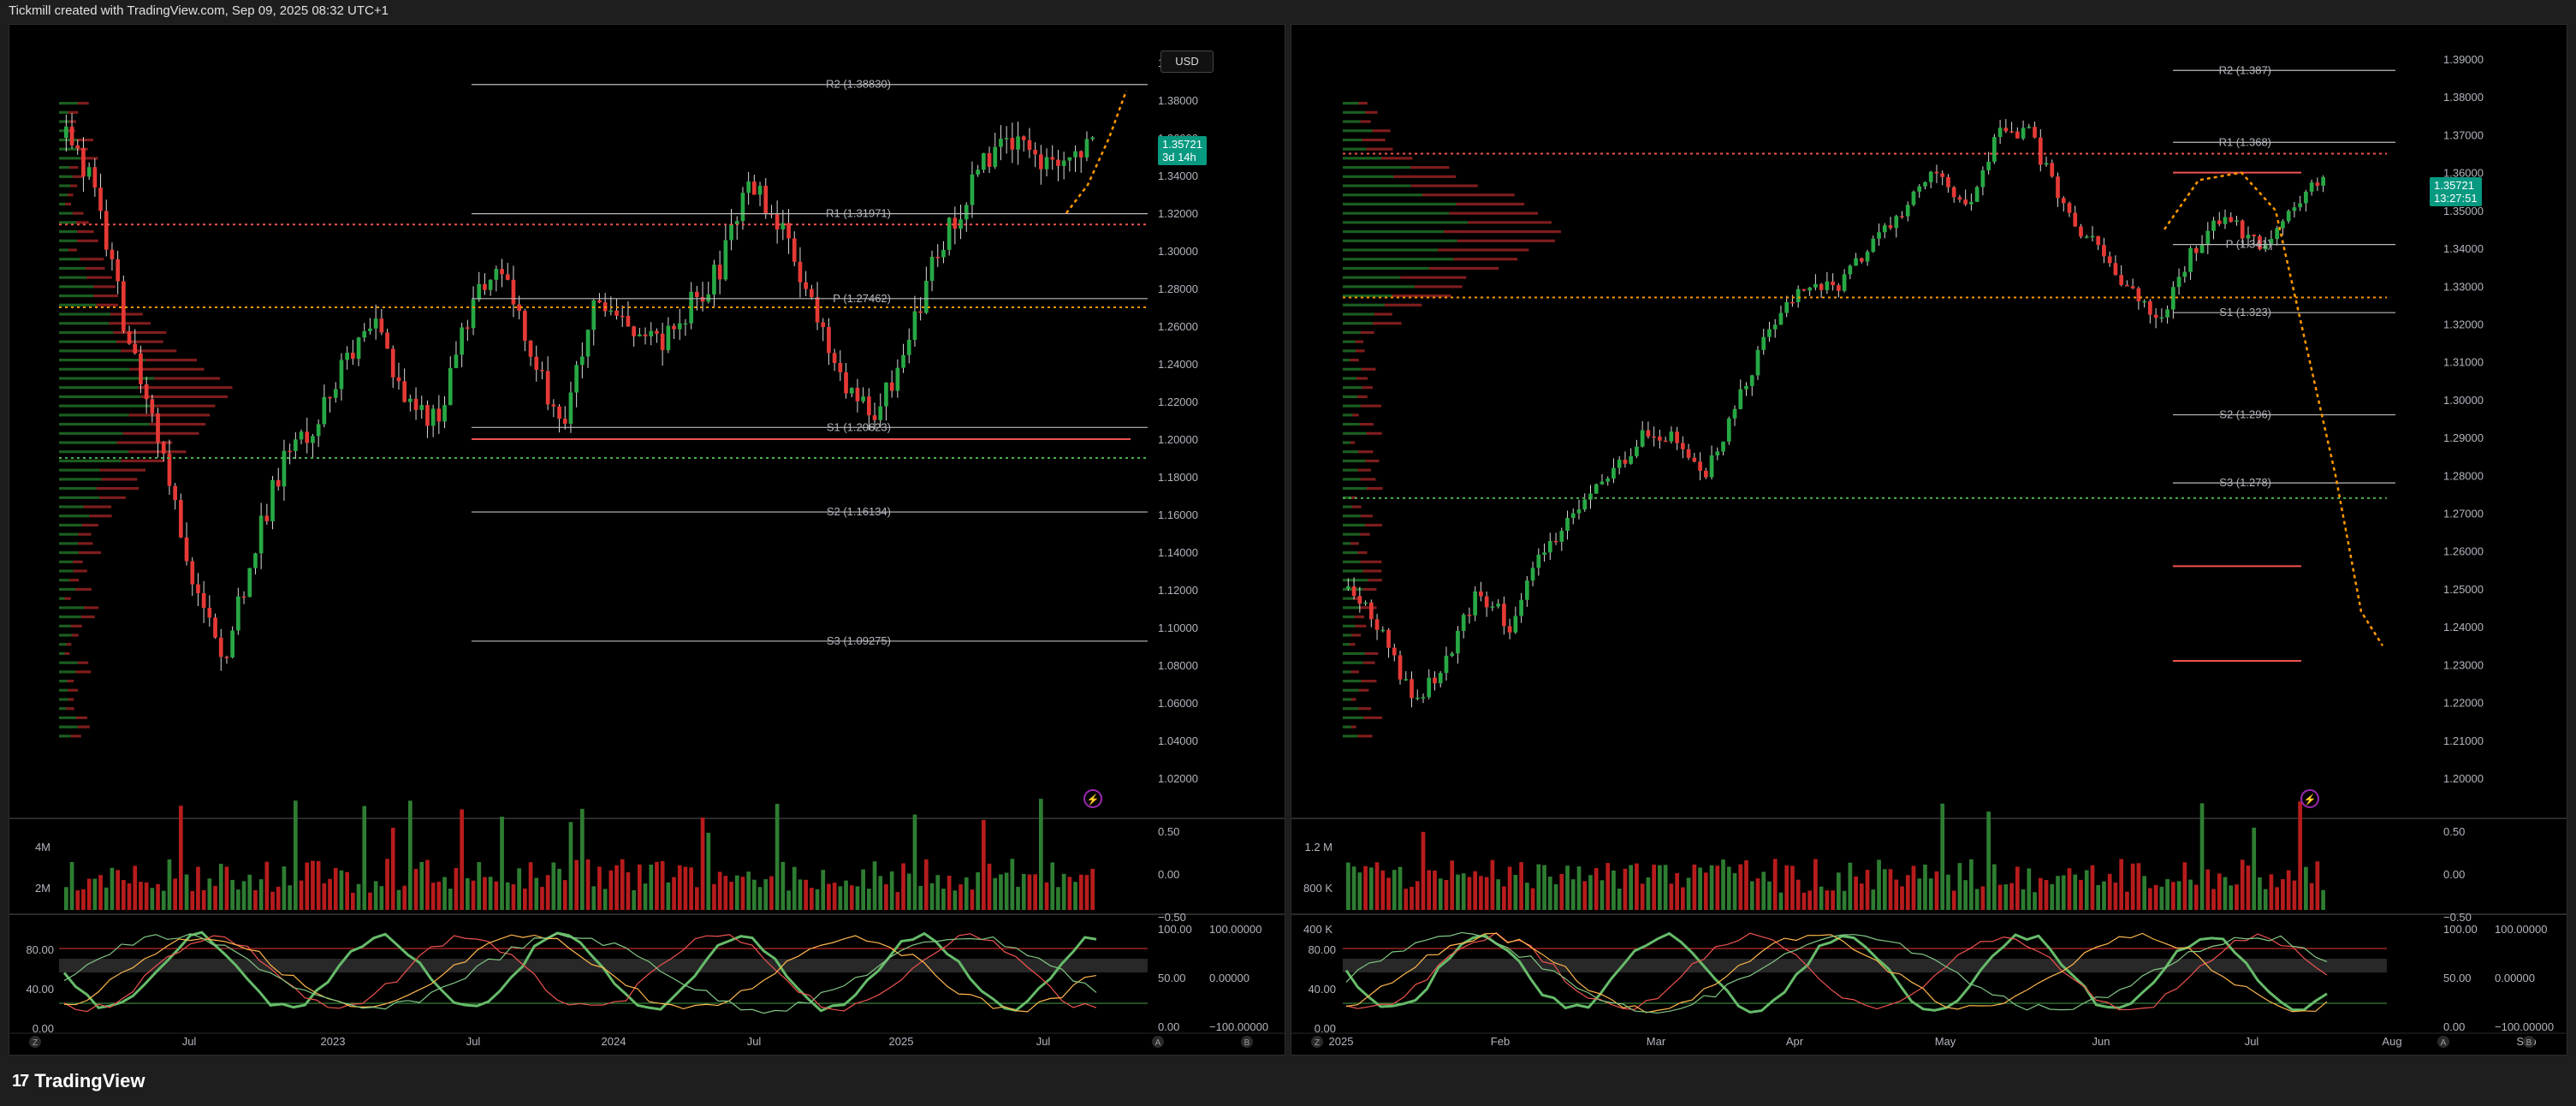  I want to click on osc-axis-left-tick: 0.00, so click(1325, 1028).